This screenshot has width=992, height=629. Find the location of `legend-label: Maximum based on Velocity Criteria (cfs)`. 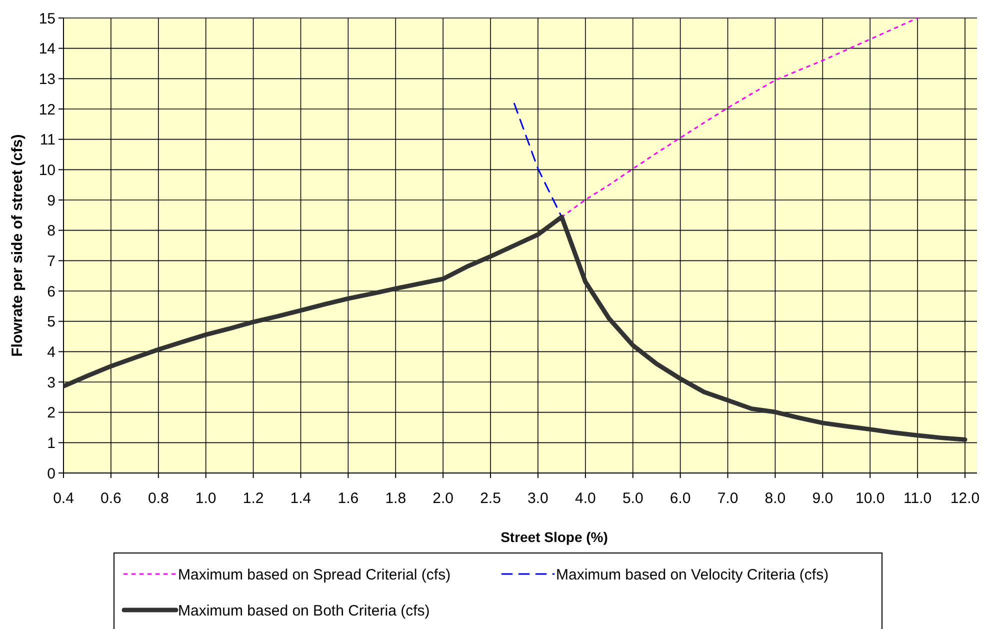

legend-label: Maximum based on Velocity Criteria (cfs) is located at coordinates (692, 575).